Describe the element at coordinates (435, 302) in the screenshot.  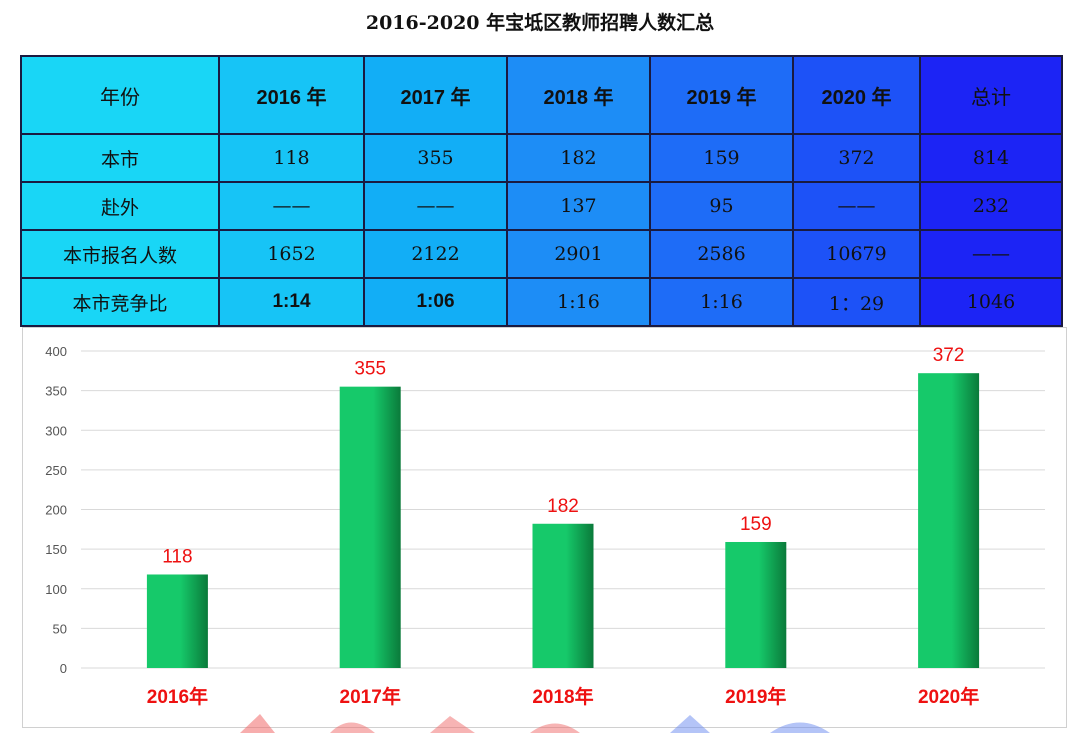
I see `table-cell: 1:06` at that location.